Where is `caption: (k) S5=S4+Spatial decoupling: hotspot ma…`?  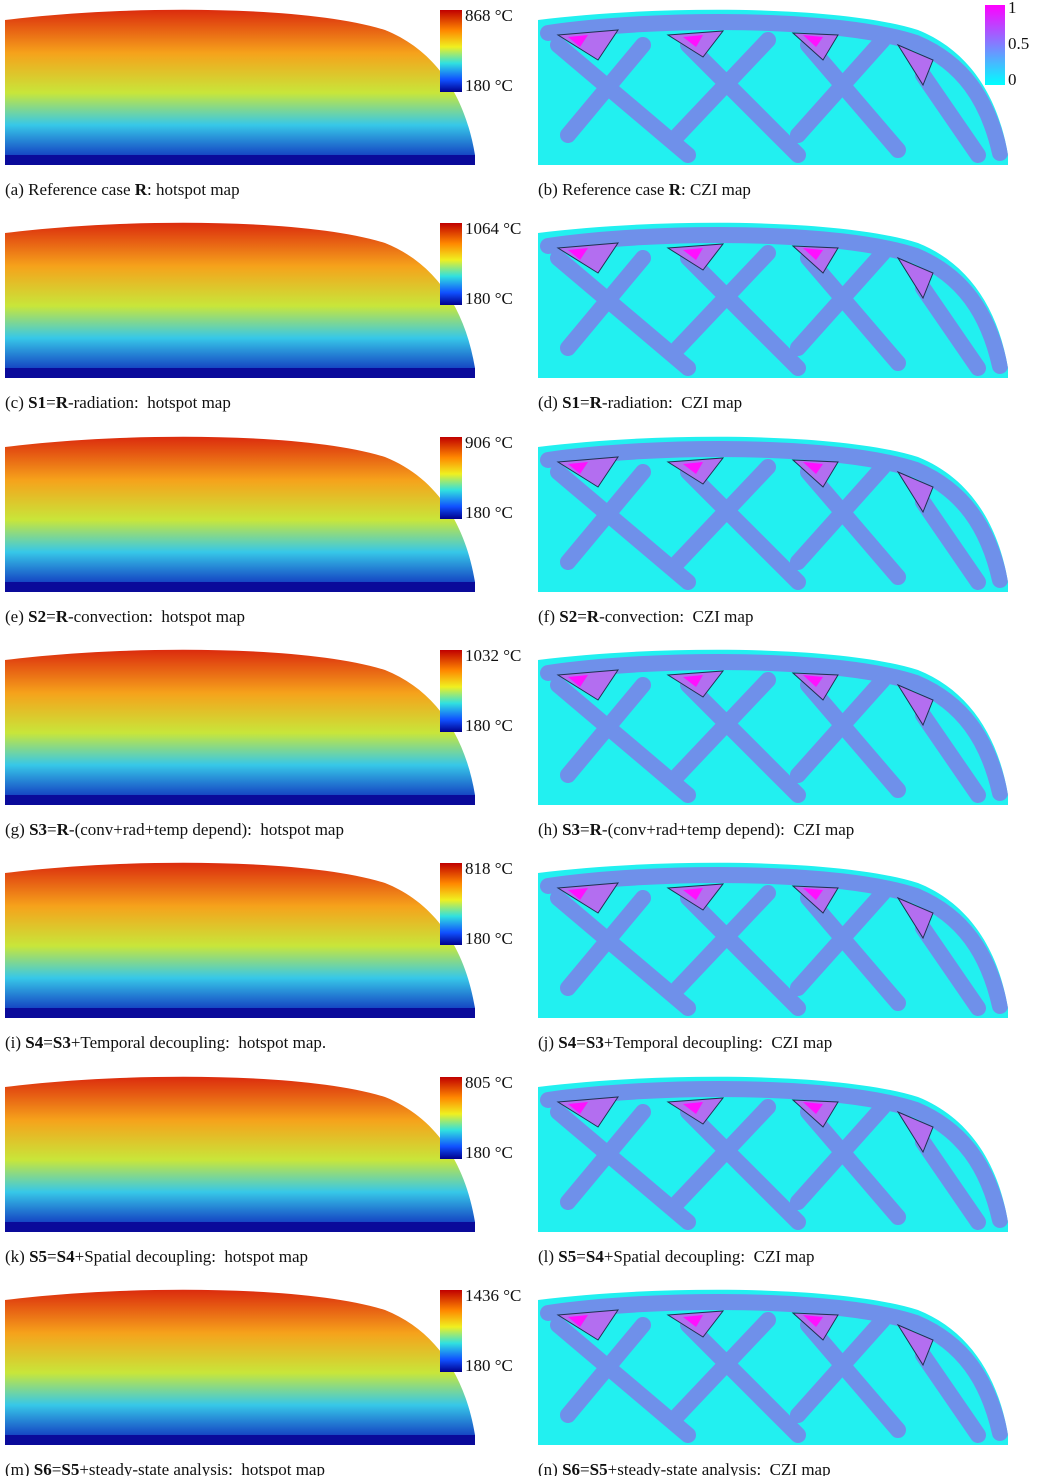
caption: (k) S5=S4+Spatial decoupling: hotspot ma… is located at coordinates (156, 1256).